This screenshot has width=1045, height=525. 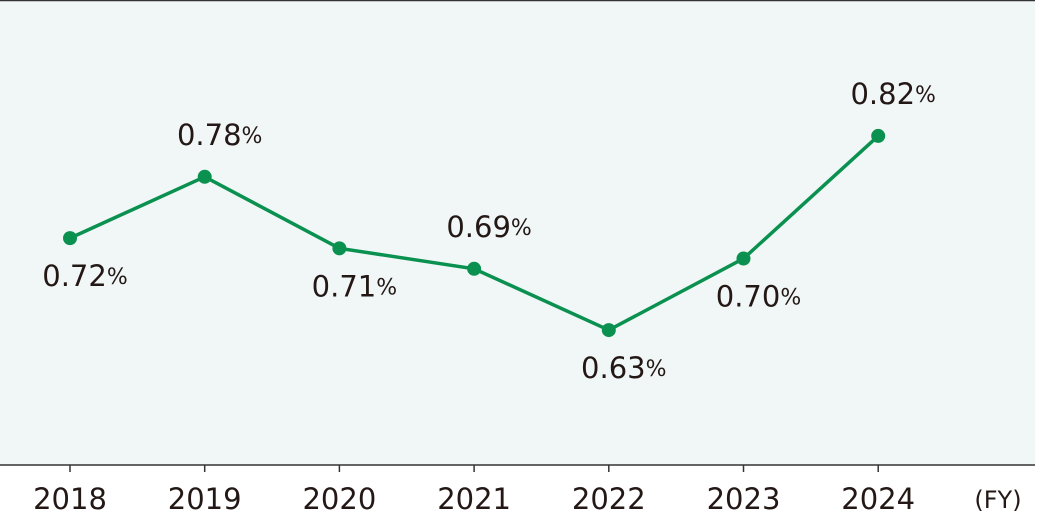 I want to click on x-tick-label: 2024, so click(x=878, y=499).